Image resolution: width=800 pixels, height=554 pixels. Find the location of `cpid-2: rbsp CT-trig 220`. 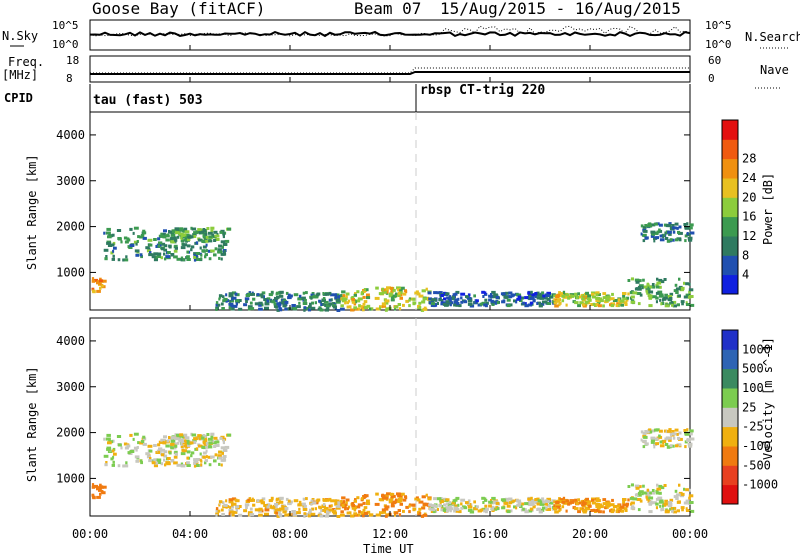

cpid-2: rbsp CT-trig 220 is located at coordinates (482, 90).